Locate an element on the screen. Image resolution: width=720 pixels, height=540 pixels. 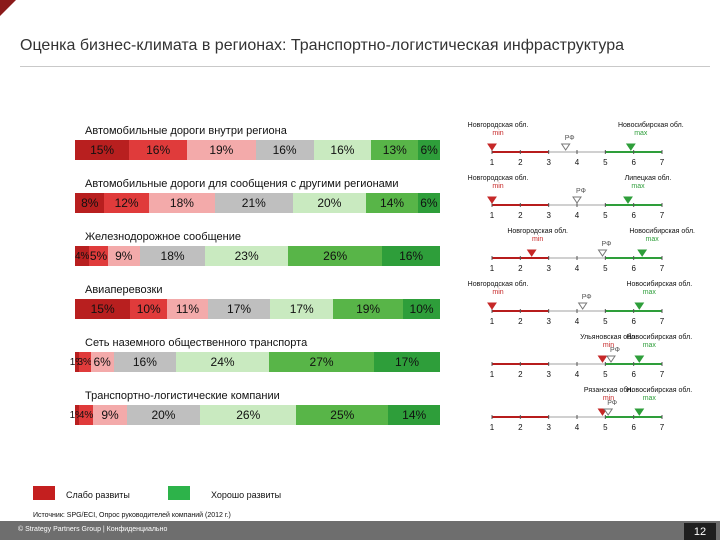
bar-segment: 18% is located at coordinates (182, 203).